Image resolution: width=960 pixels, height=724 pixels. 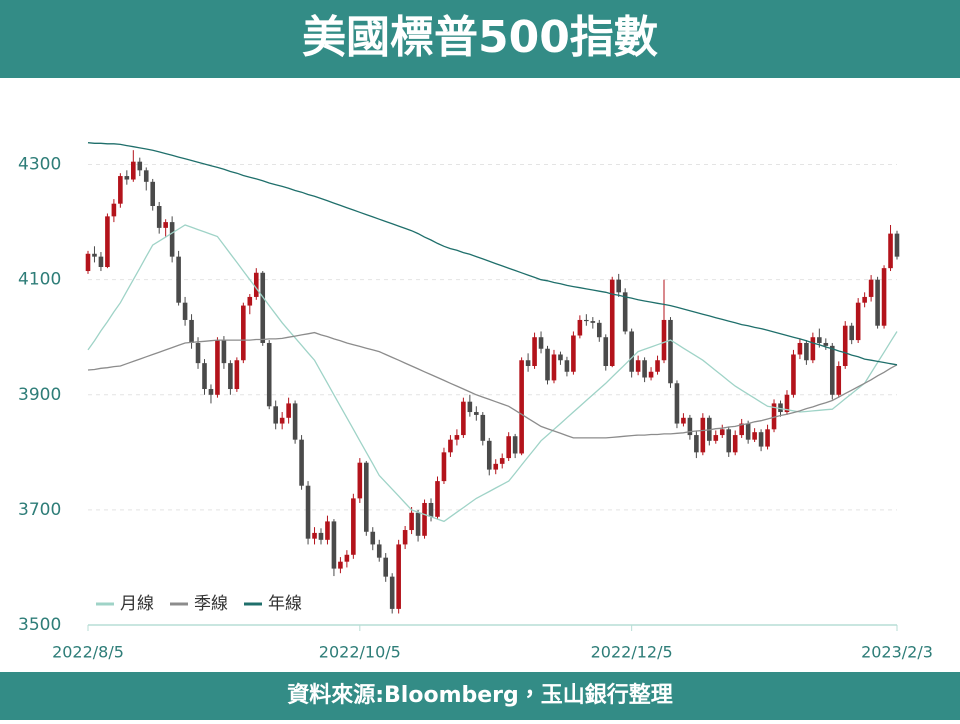 What do you see at coordinates (137, 604) in the screenshot?
I see `legend-label: 月線` at bounding box center [137, 604].